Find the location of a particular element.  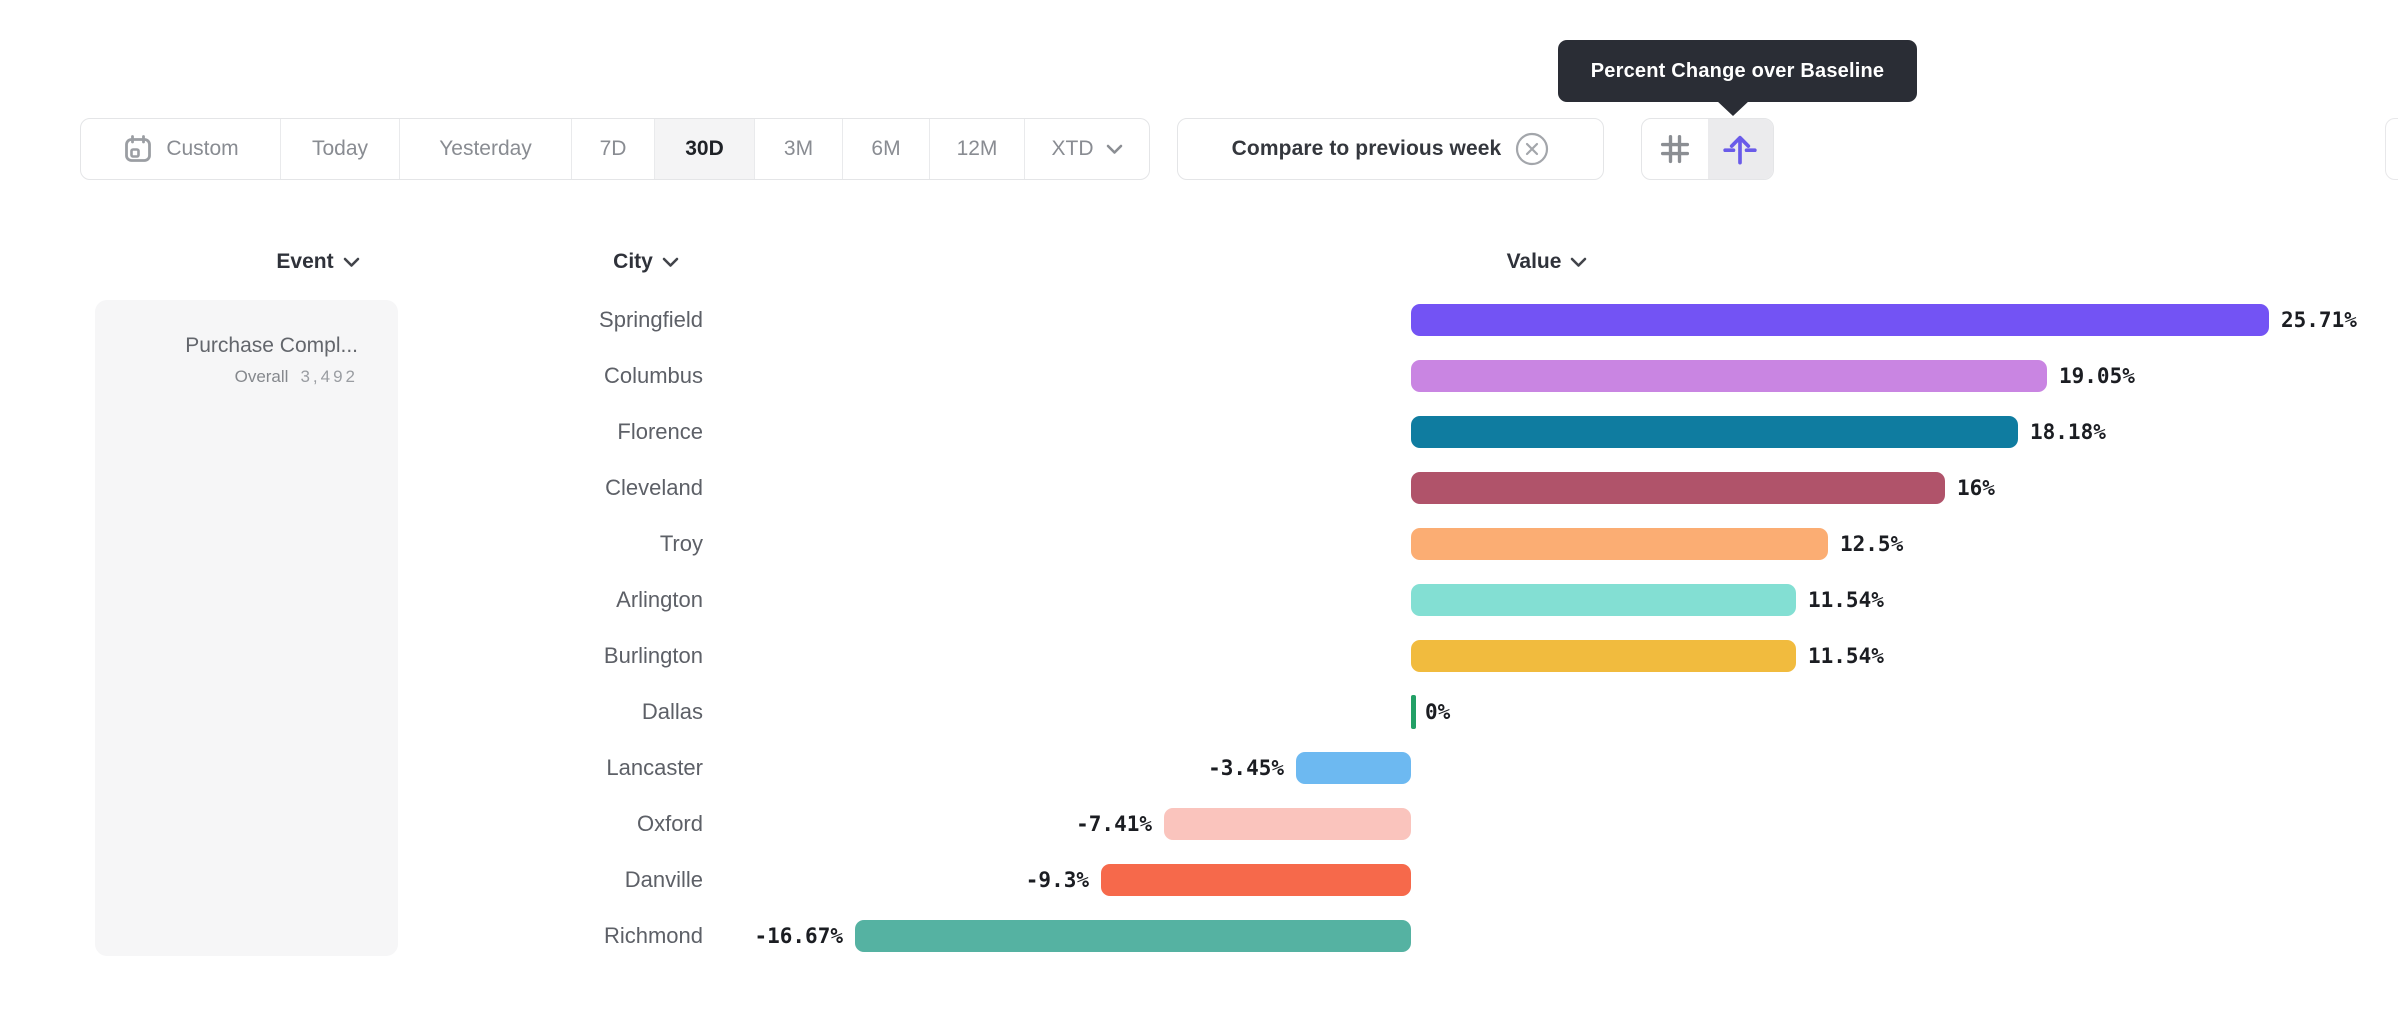

value-label: 0% is located at coordinates (1438, 712).